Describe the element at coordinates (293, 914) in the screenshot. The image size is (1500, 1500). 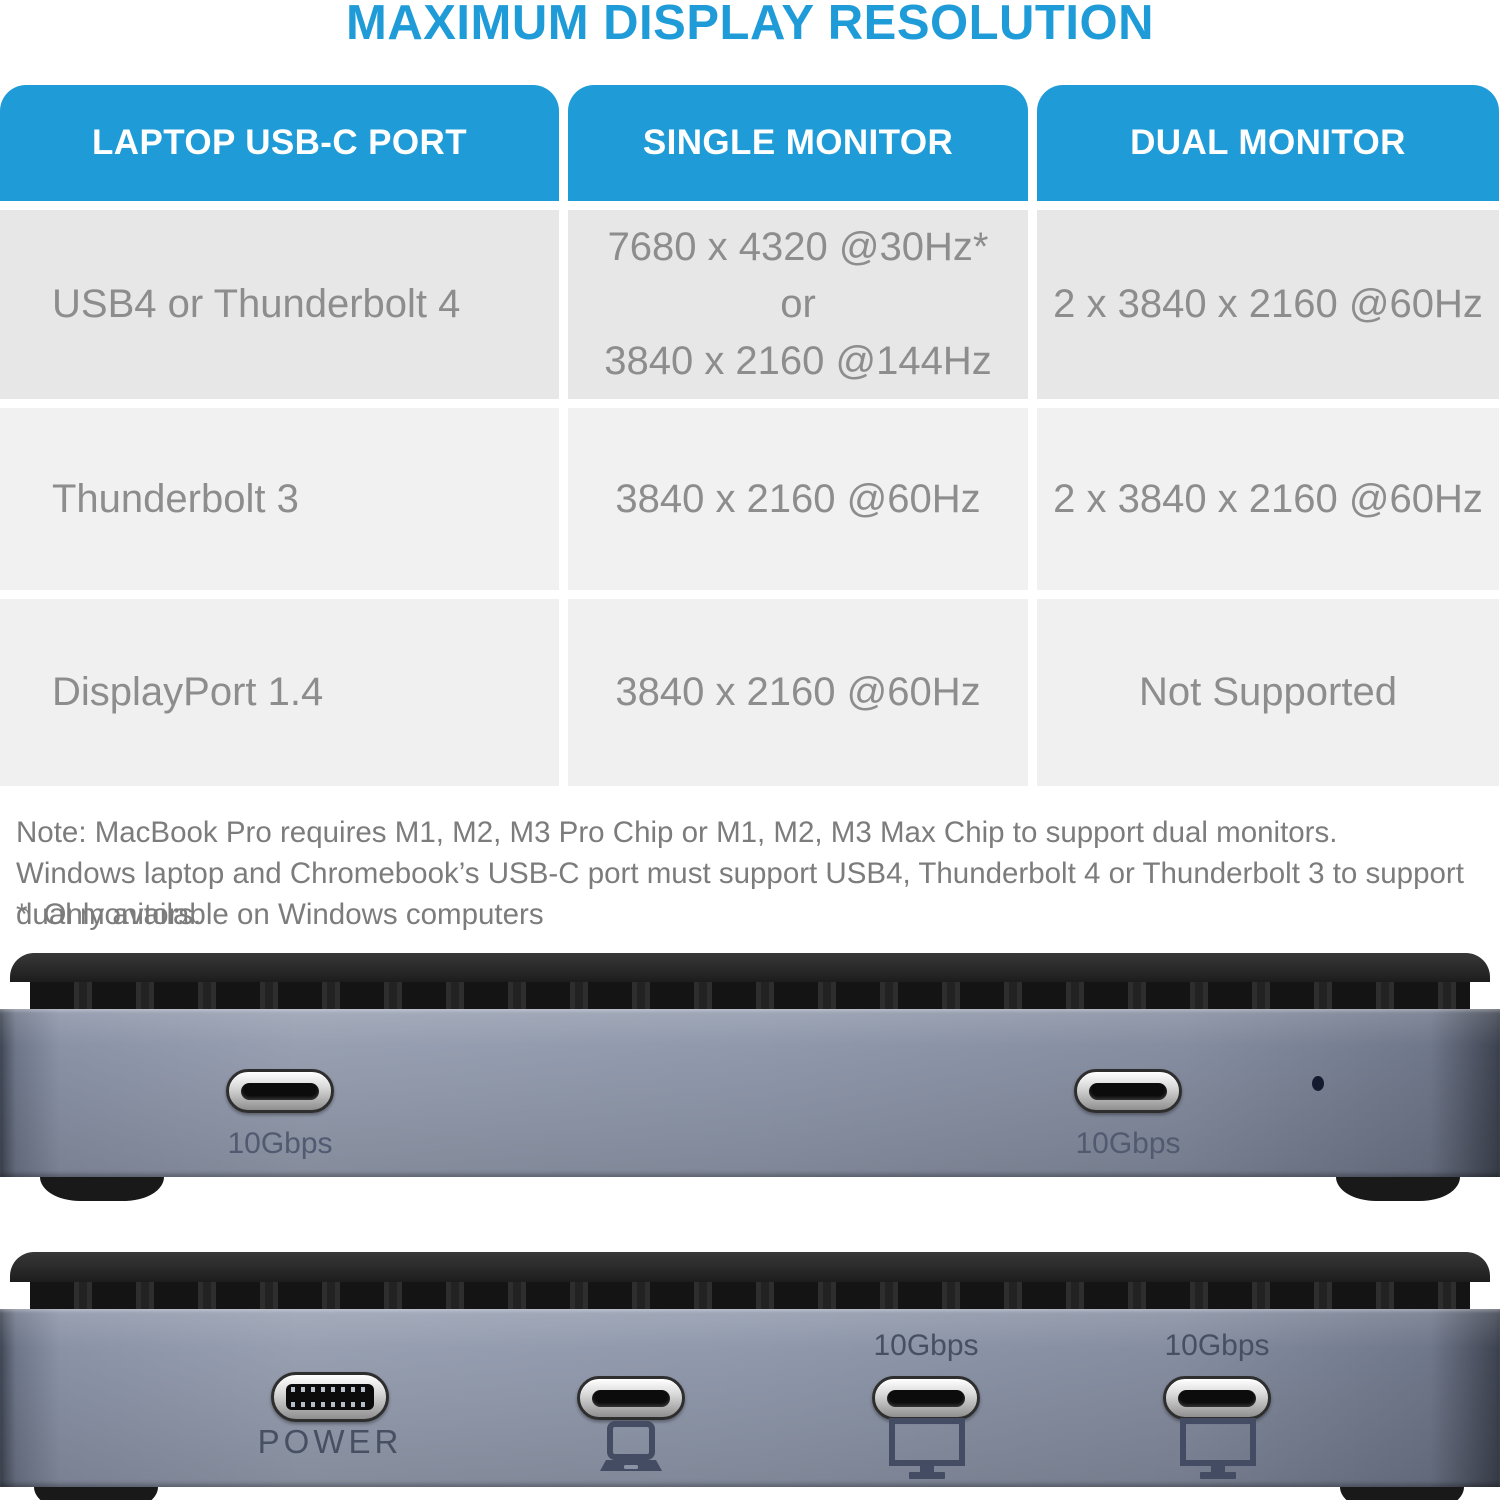
I see `footnote-text: Only available on Windows computers` at that location.